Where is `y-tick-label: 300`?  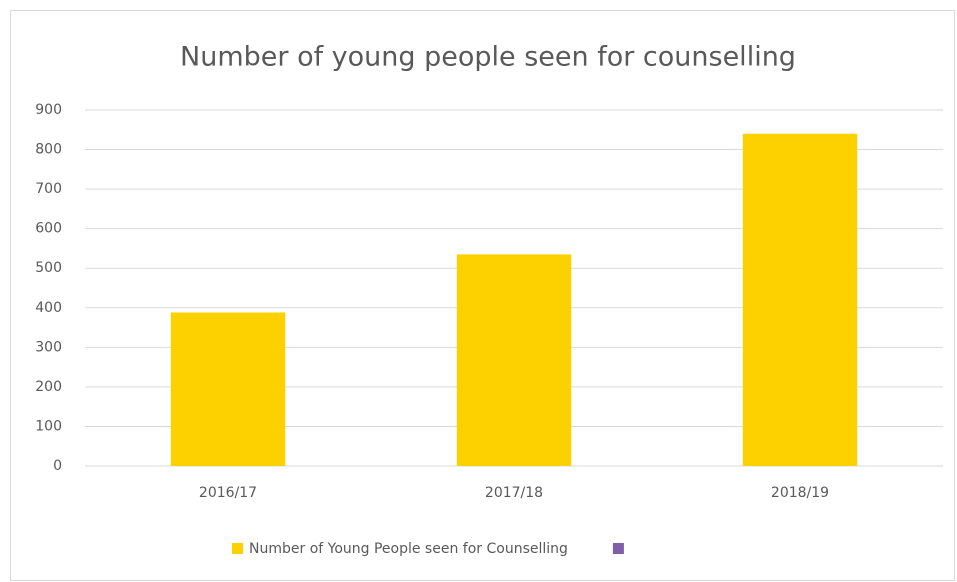
y-tick-label: 300 is located at coordinates (48, 347).